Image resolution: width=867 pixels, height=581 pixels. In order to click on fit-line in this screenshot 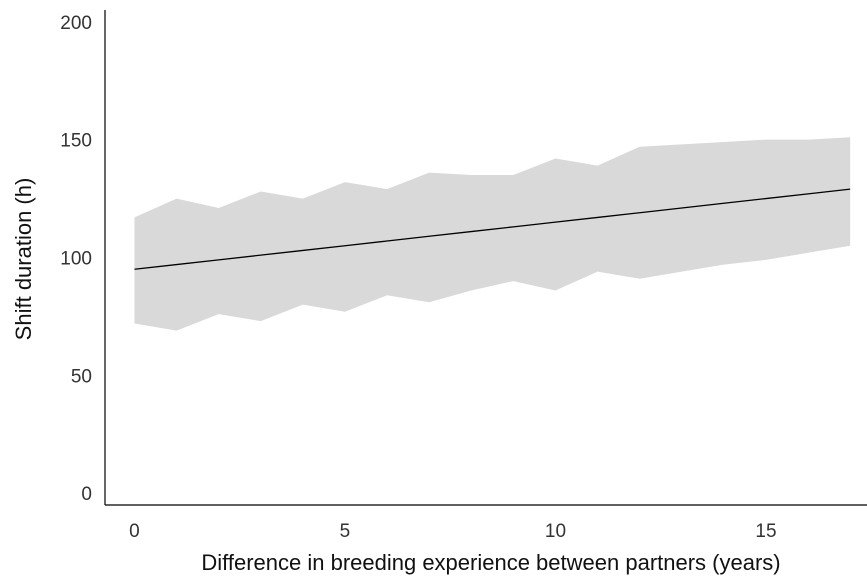, I will do `click(492, 229)`.